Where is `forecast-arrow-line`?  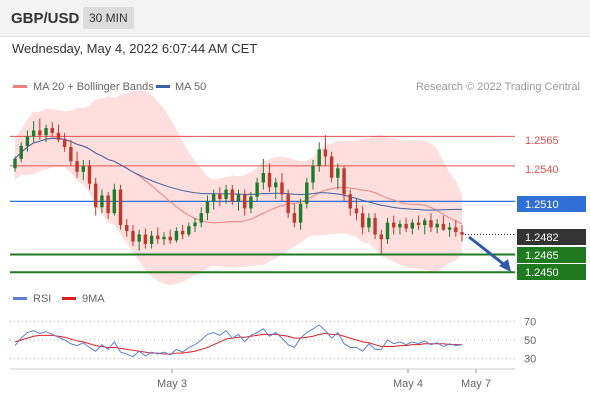 forecast-arrow-line is located at coordinates (487, 251).